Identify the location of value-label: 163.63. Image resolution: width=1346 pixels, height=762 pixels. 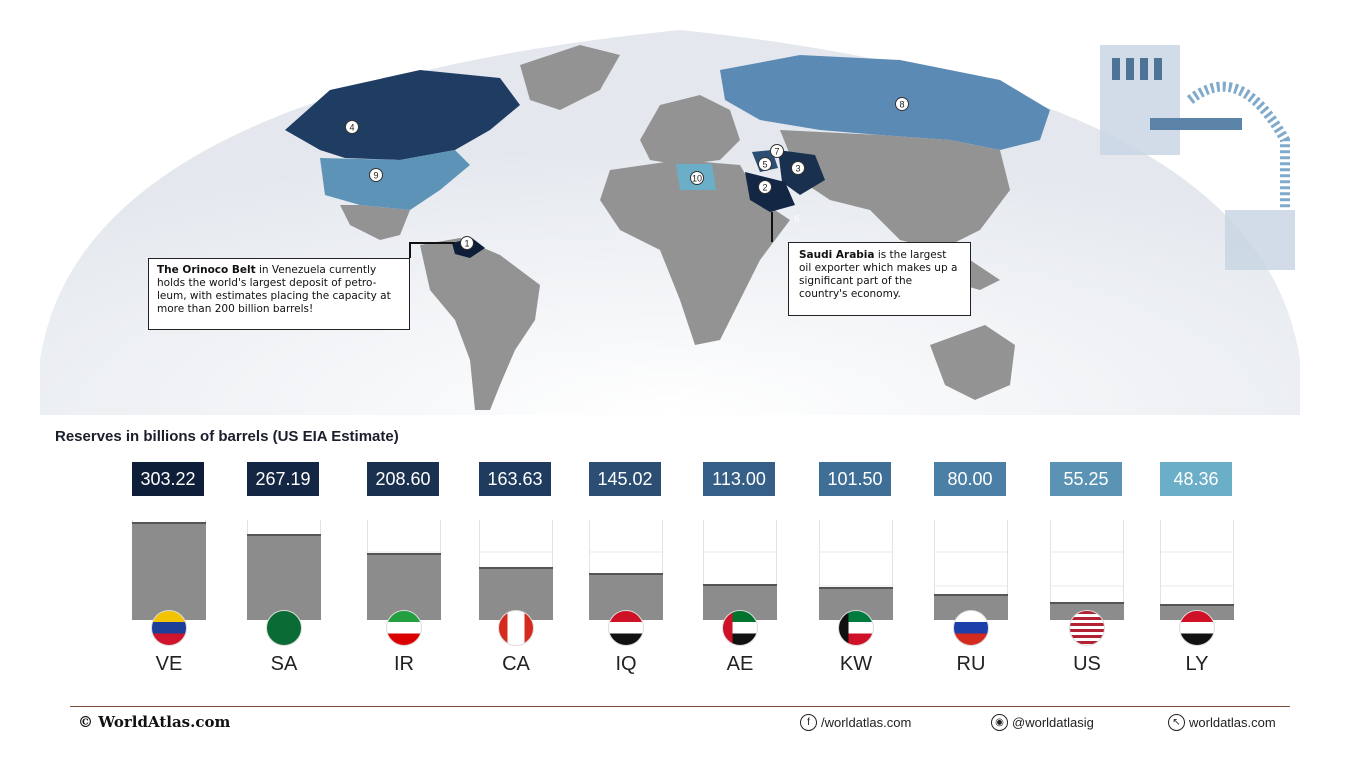
(515, 479).